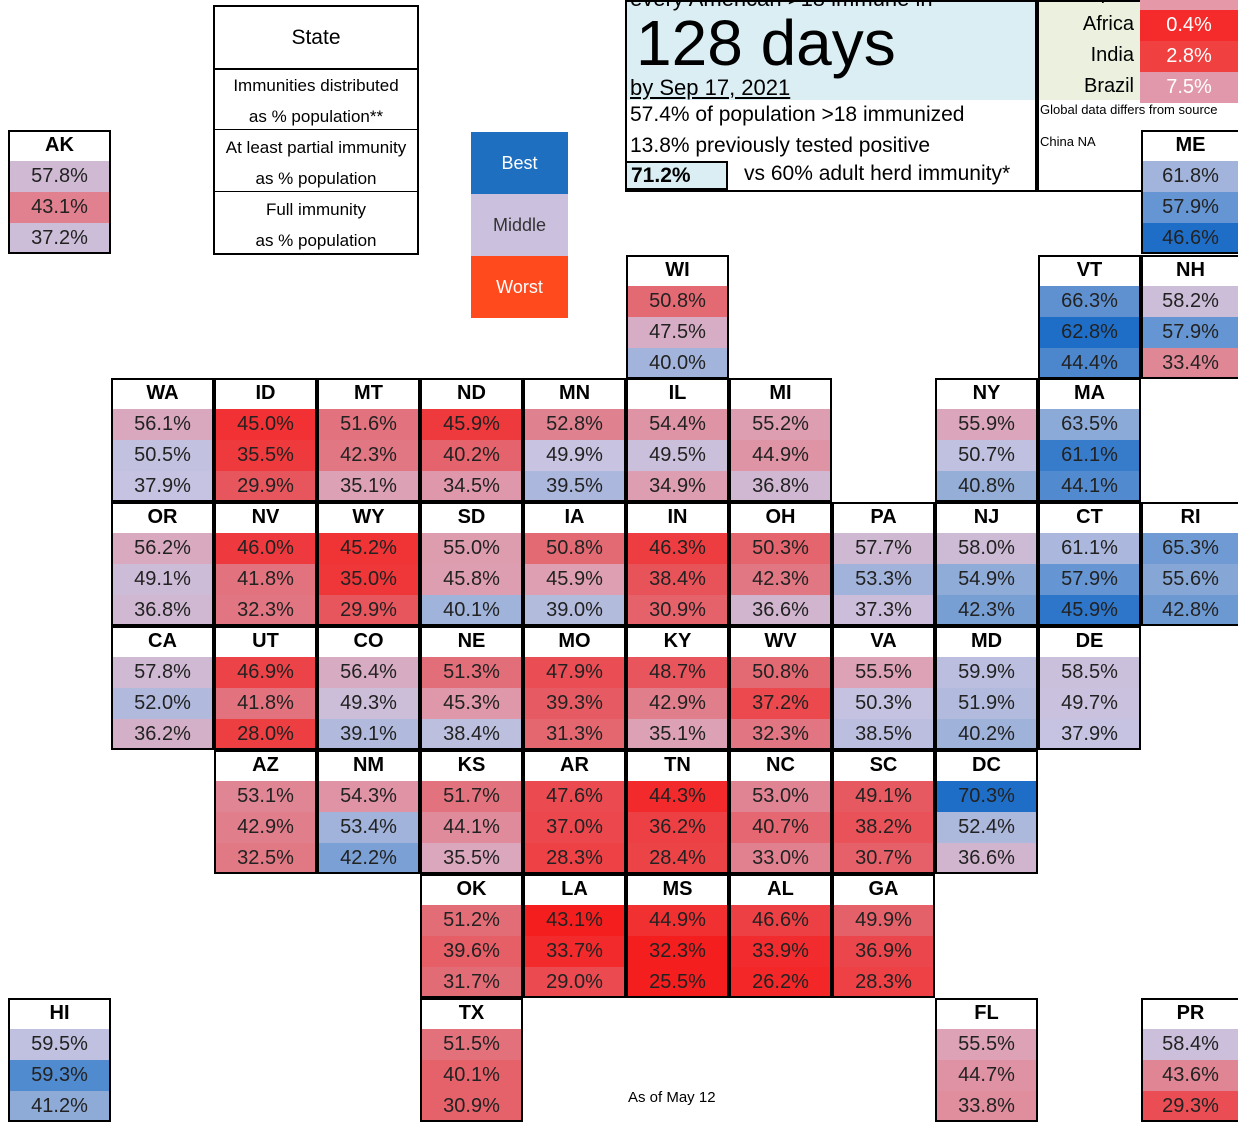 This screenshot has height=1122, width=1238. Describe the element at coordinates (471, 579) in the screenshot. I see `state-value: 45.8%` at that location.